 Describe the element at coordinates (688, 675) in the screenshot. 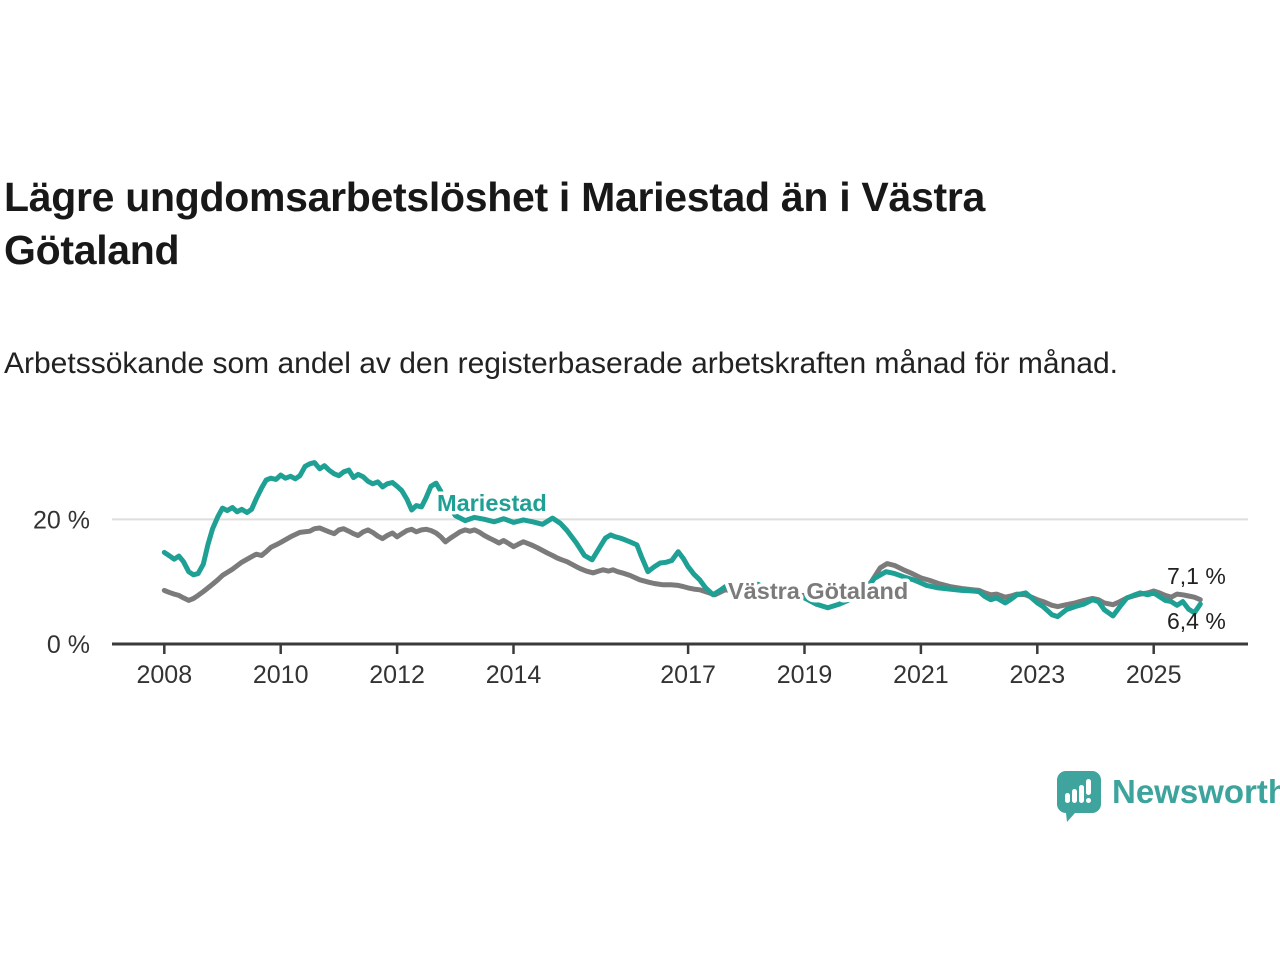

I see `x-axis-label-2017: 2017` at that location.